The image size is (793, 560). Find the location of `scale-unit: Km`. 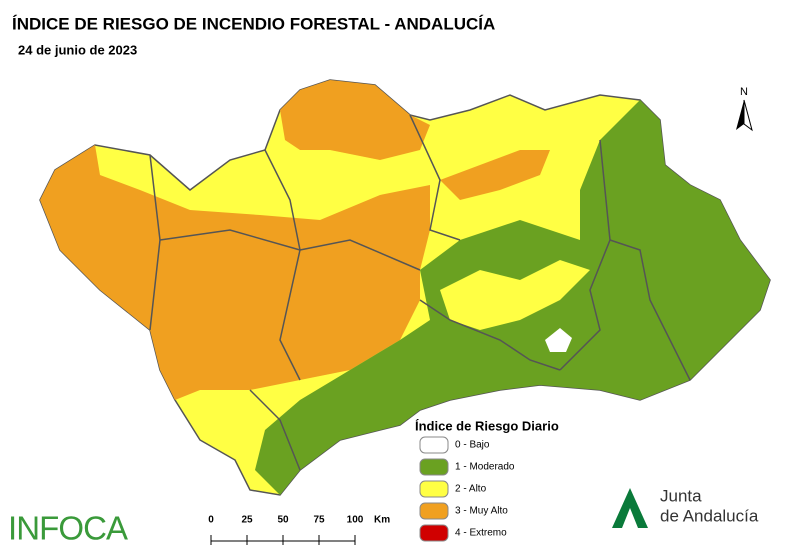

scale-unit: Km is located at coordinates (382, 520).